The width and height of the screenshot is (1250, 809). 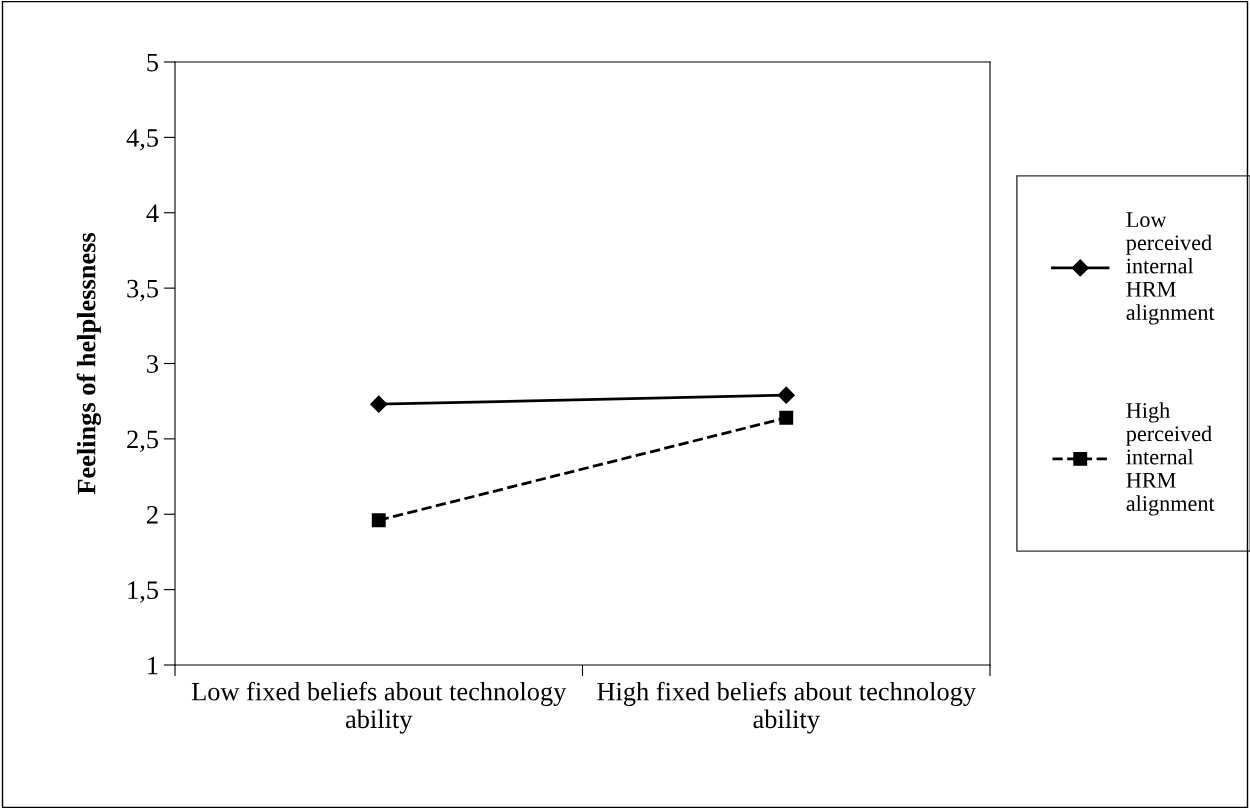 I want to click on y-tick-label: 2, so click(x=152, y=514).